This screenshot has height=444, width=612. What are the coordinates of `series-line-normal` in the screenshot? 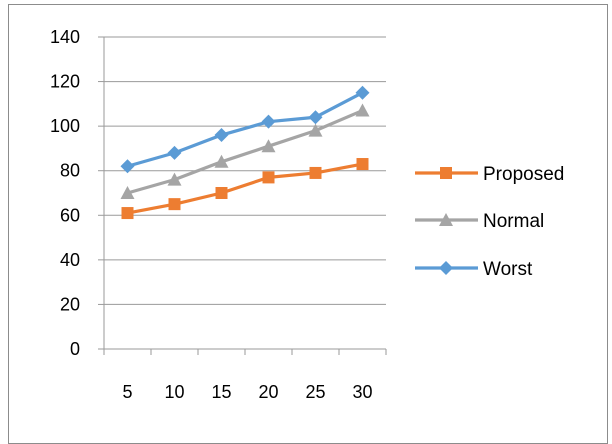 It's located at (245, 152).